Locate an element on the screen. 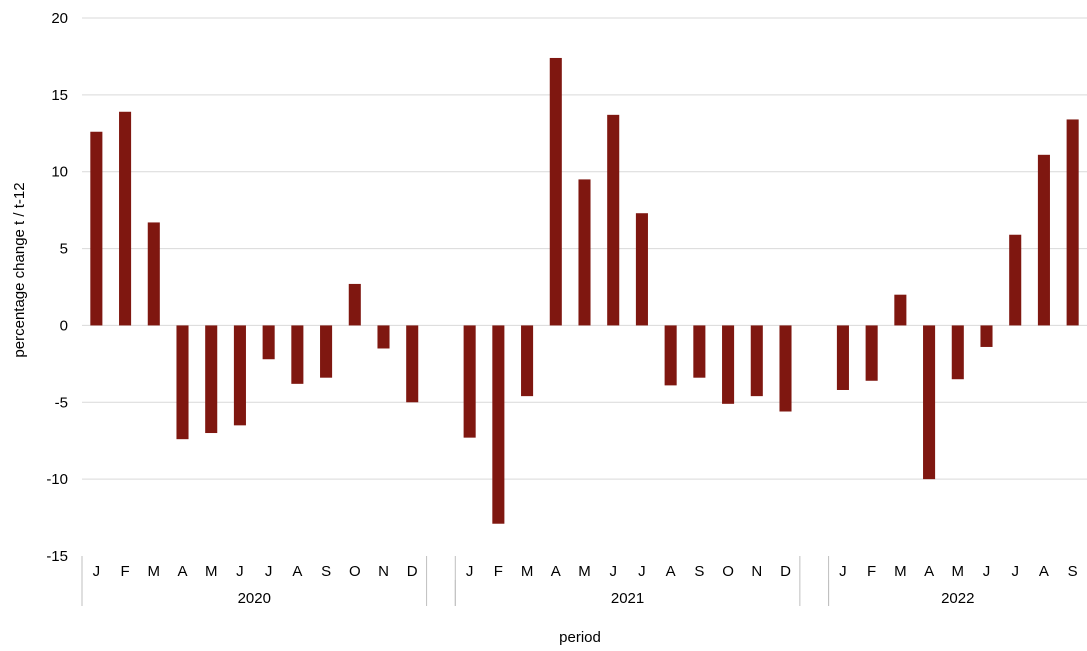 The width and height of the screenshot is (1087, 651). y-tick-label: -5 is located at coordinates (61, 402).